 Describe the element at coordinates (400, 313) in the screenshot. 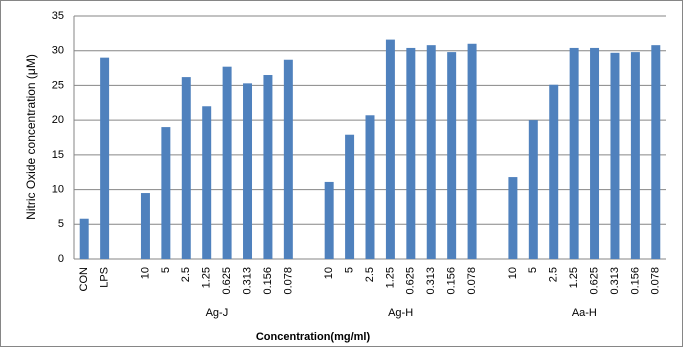

I see `group-label: Ag-H` at that location.